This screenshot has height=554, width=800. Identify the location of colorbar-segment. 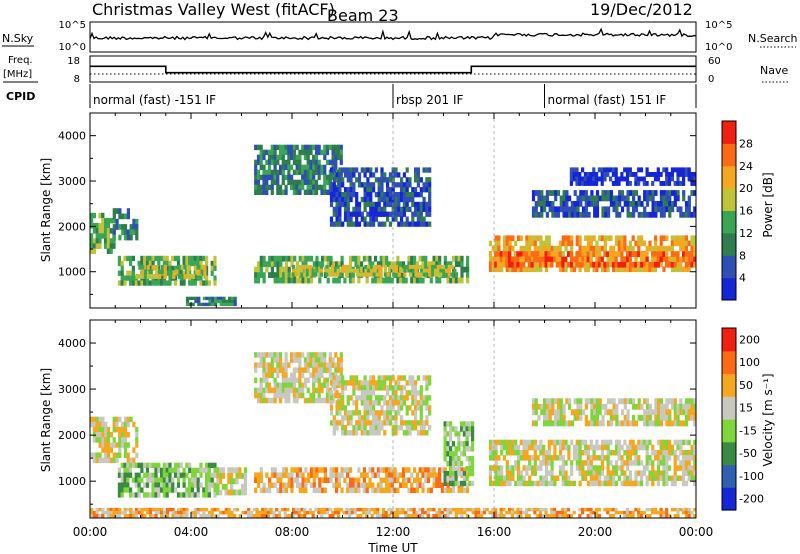
(729, 499).